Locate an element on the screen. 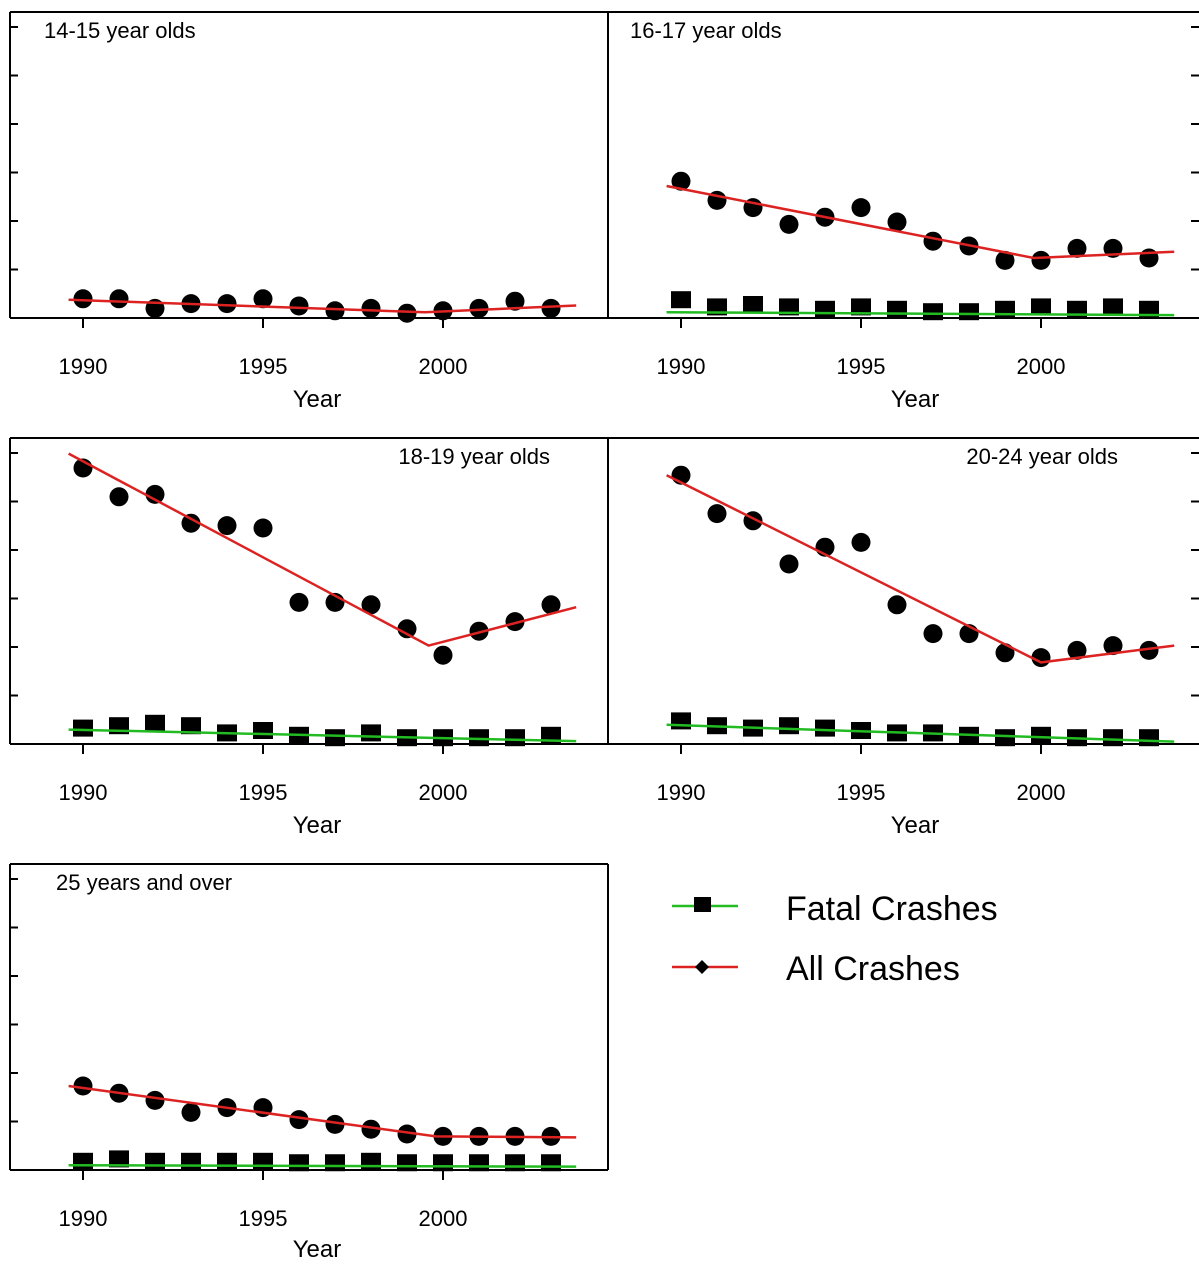 The height and width of the screenshot is (1266, 1199). legend-all-marker is located at coordinates (702, 967).